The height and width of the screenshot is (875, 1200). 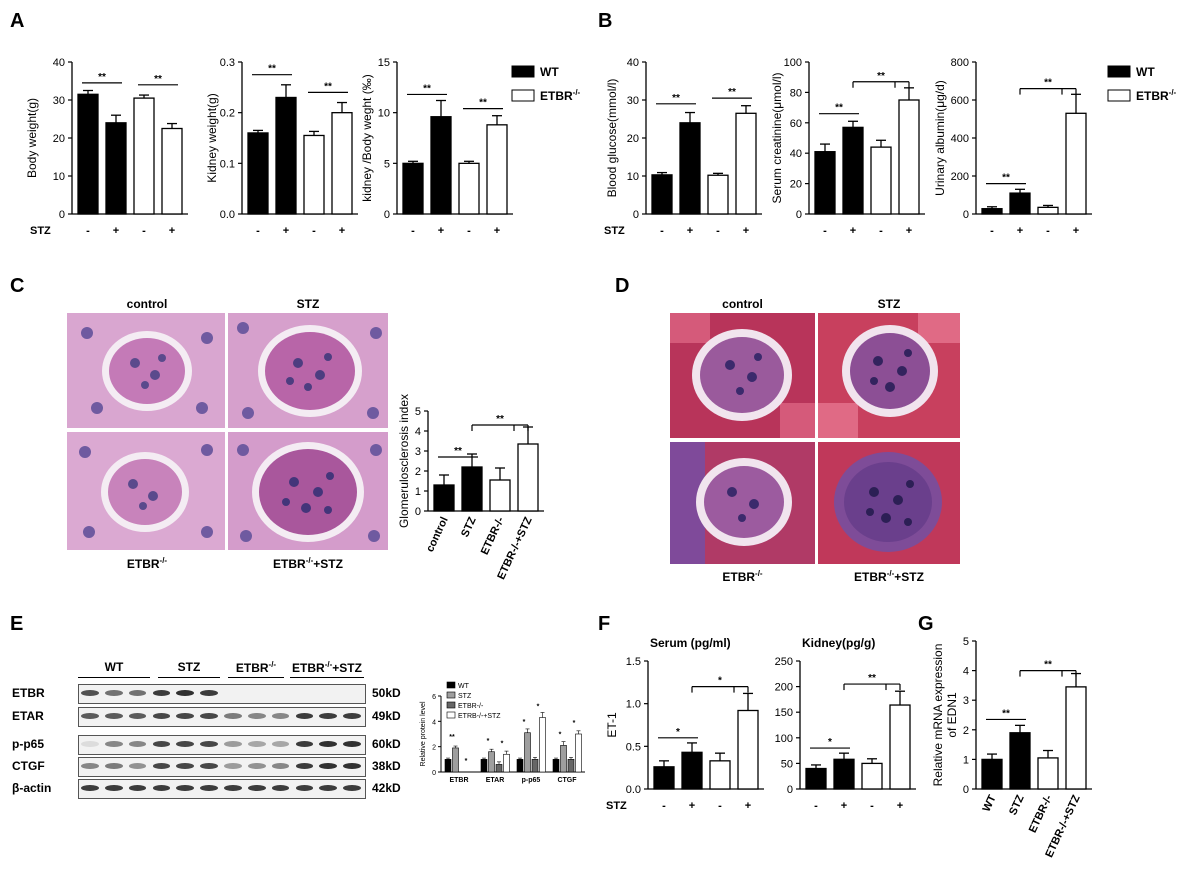 I want to click on chart-title: Serum (pg/ml), so click(x=690, y=643).